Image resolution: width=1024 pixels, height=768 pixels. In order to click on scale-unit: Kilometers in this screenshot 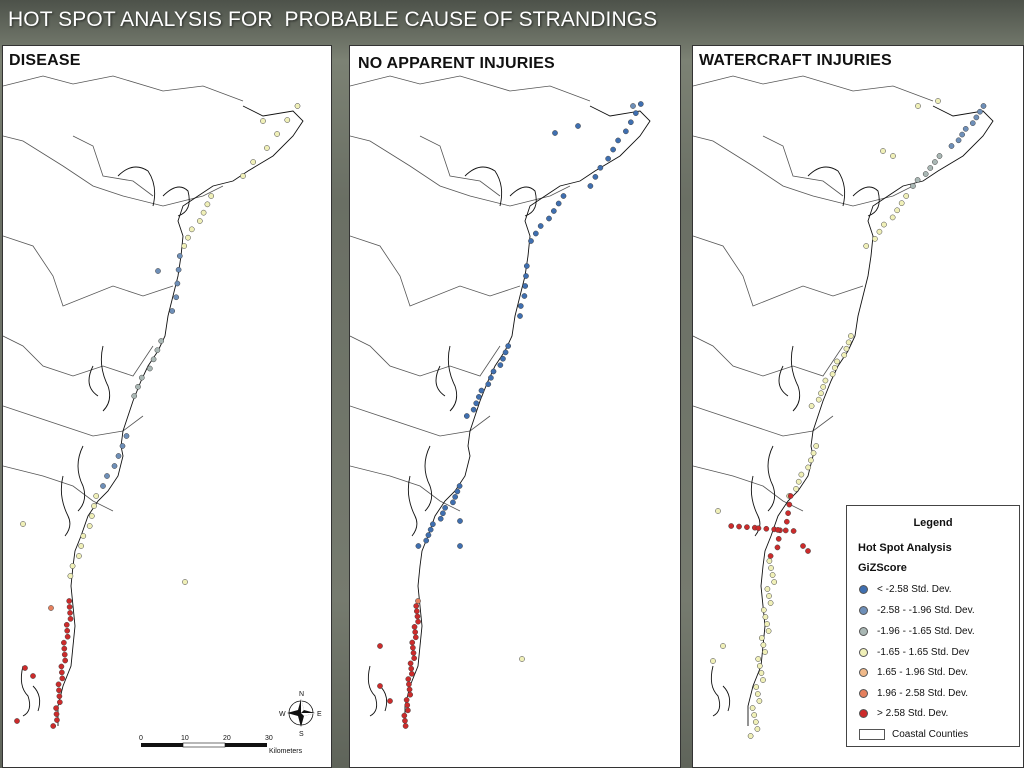, I will do `click(286, 751)`.